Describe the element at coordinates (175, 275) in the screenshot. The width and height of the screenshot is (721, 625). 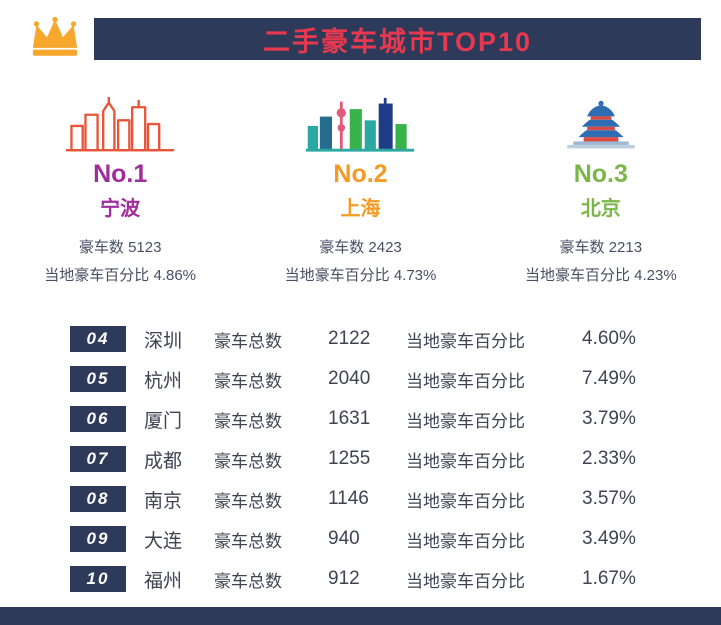
I see `pct-value: 4.86%` at that location.